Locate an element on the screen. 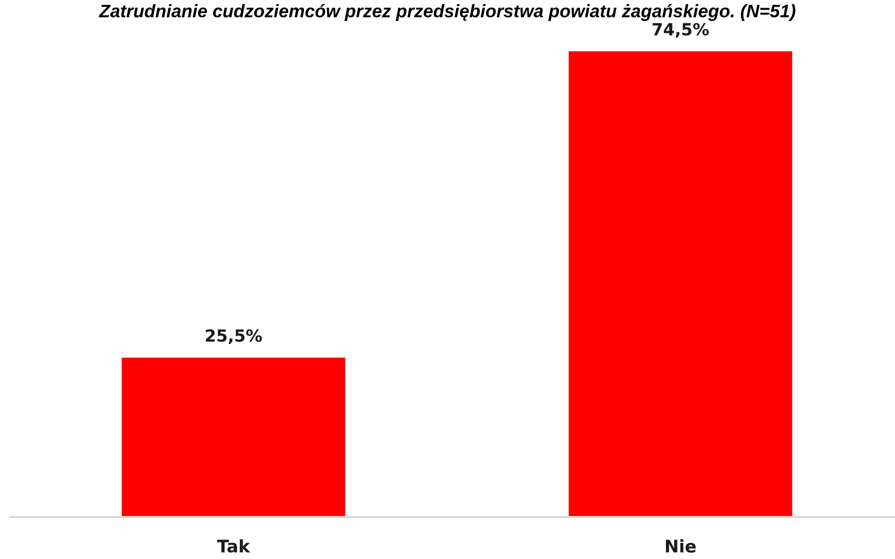  chart-title: Zatrudnianie cudzoziemców przez przedsiębiorstwa powiatu żagańskiego. (N=51) is located at coordinates (447, 12).